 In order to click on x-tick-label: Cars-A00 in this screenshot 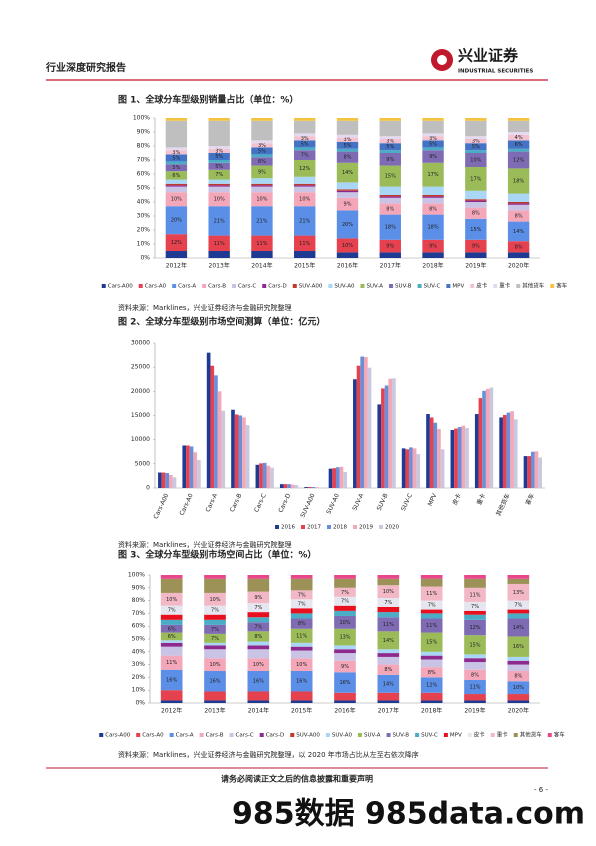, I will do `click(162, 506)`.